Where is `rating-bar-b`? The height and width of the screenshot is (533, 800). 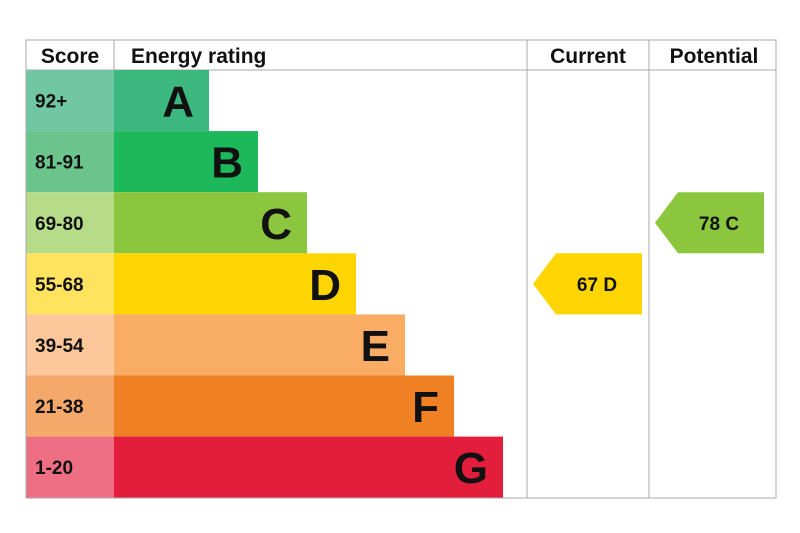 rating-bar-b is located at coordinates (186, 162).